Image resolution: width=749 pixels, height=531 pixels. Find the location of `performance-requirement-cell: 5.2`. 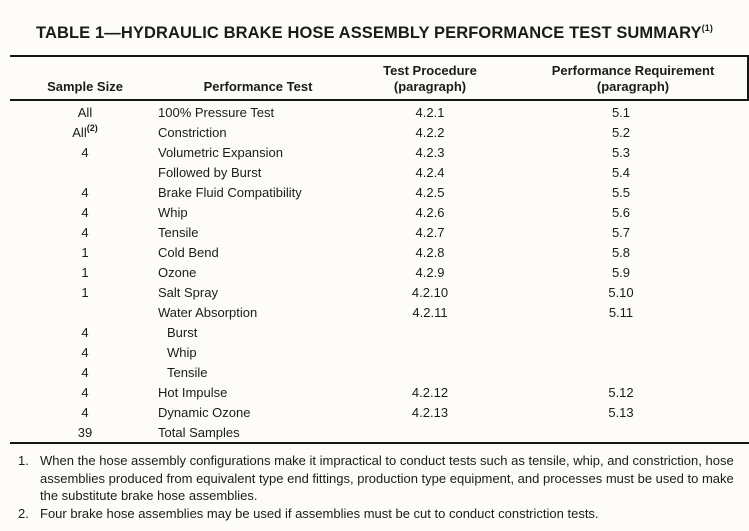

performance-requirement-cell: 5.2 is located at coordinates (621, 132).